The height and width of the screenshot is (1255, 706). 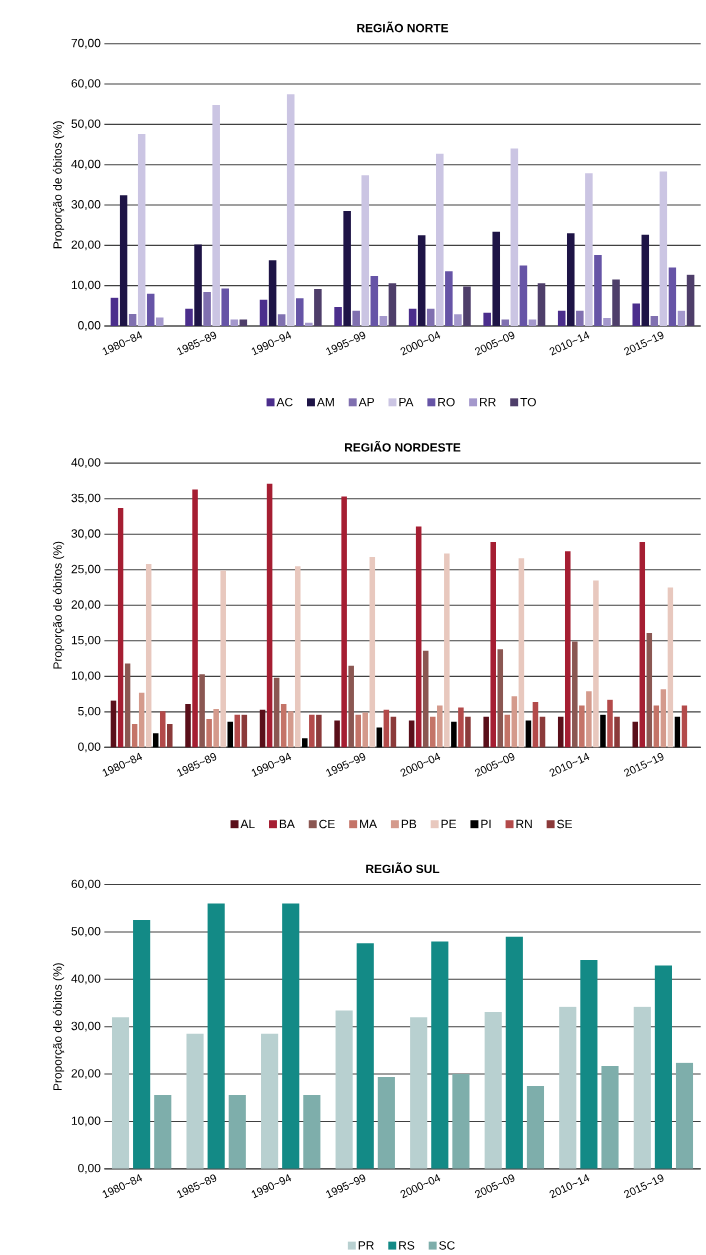 I want to click on y-tick-label: 0,00, so click(x=89, y=326).